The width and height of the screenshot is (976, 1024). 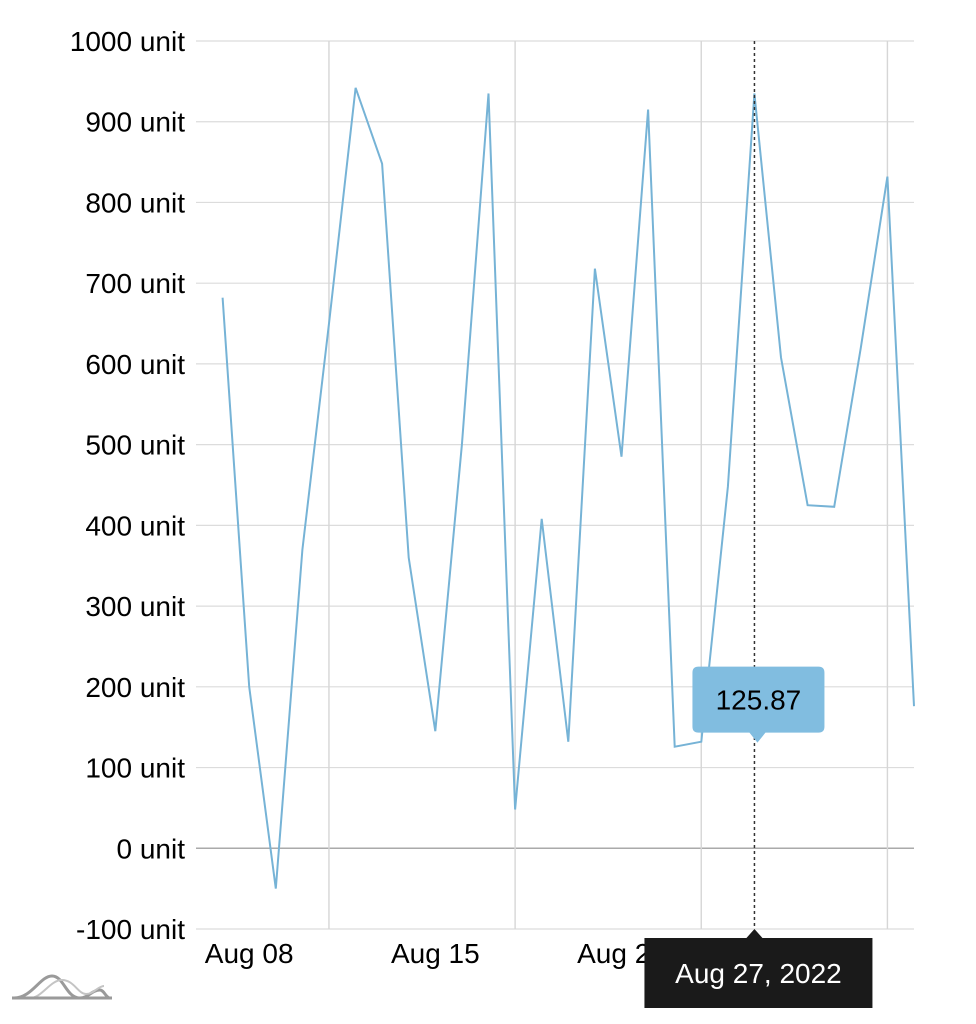 What do you see at coordinates (435, 953) in the screenshot?
I see `x-tick-label: Aug 15` at bounding box center [435, 953].